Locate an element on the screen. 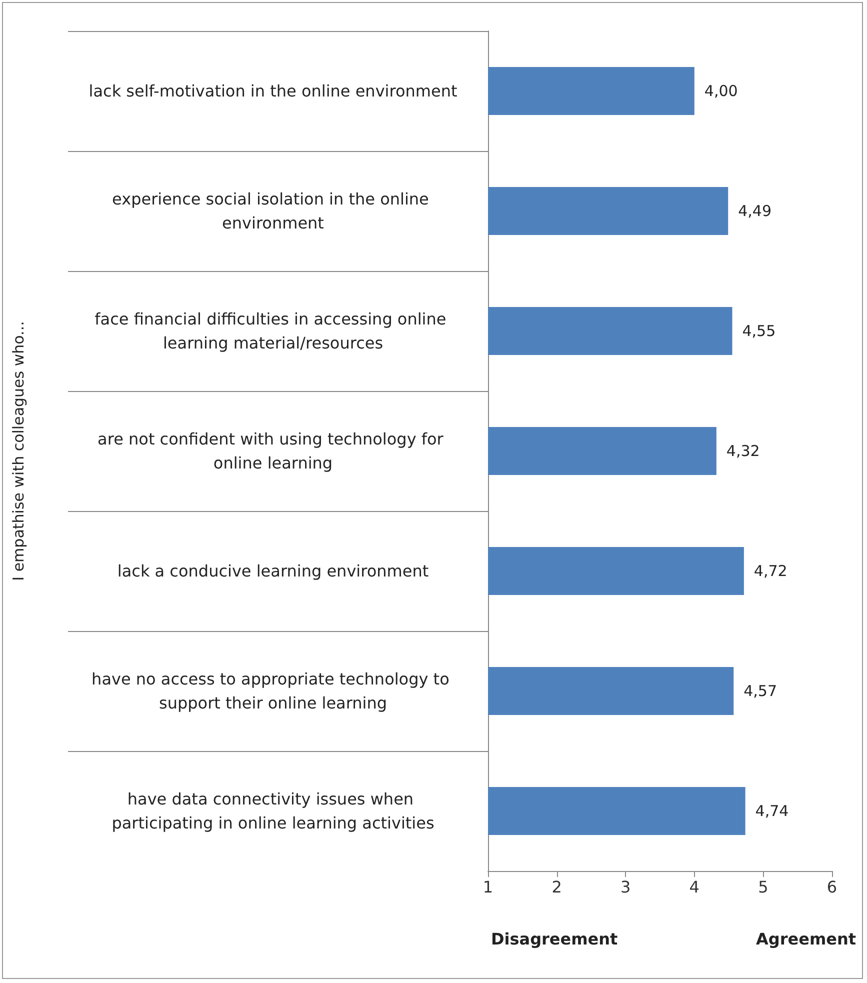 This screenshot has width=867, height=983. data-label: 4,72 is located at coordinates (771, 571).